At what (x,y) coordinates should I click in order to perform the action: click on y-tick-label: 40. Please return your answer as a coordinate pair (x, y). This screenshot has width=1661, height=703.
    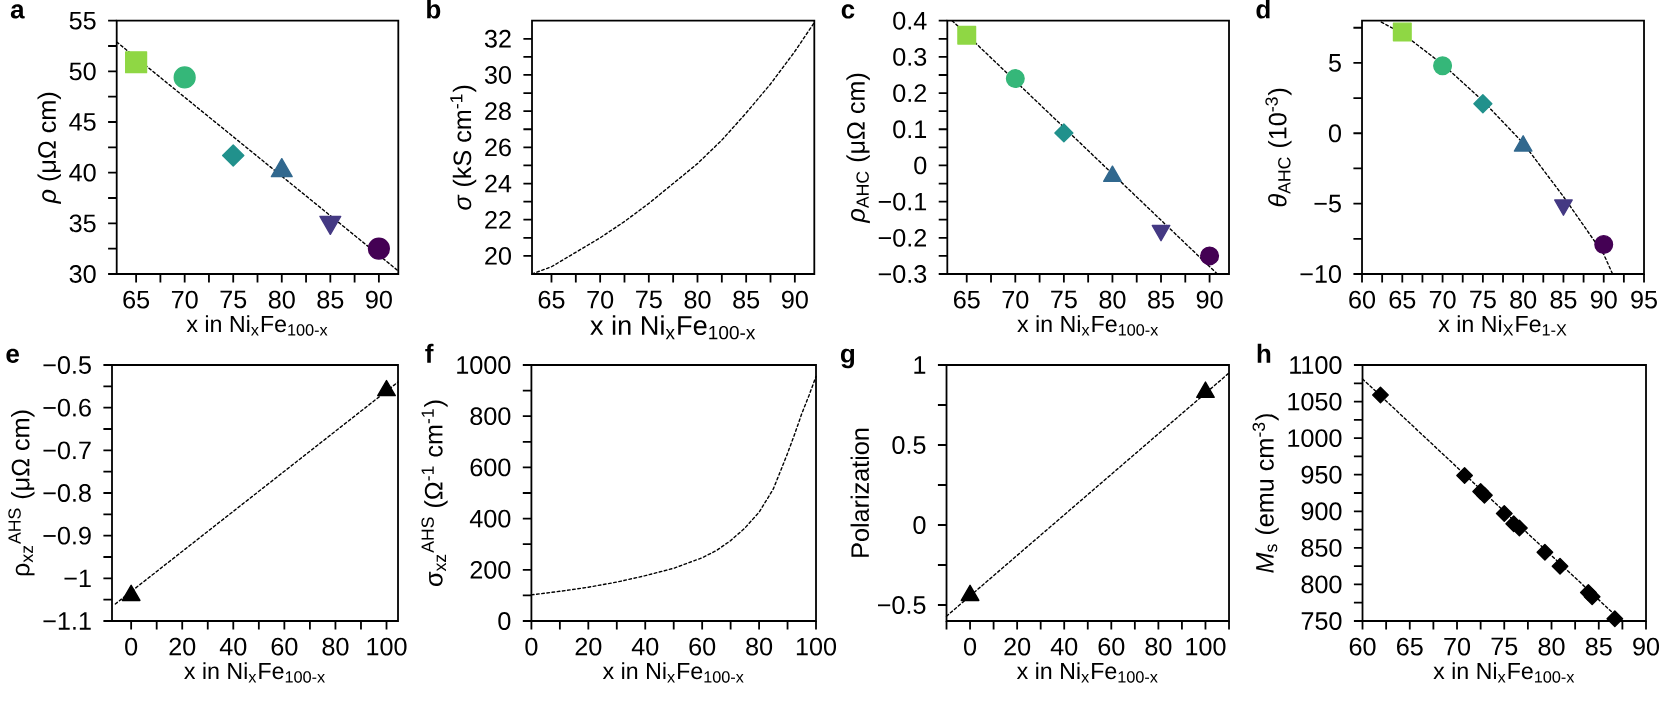
    Looking at the image, I should click on (82, 172).